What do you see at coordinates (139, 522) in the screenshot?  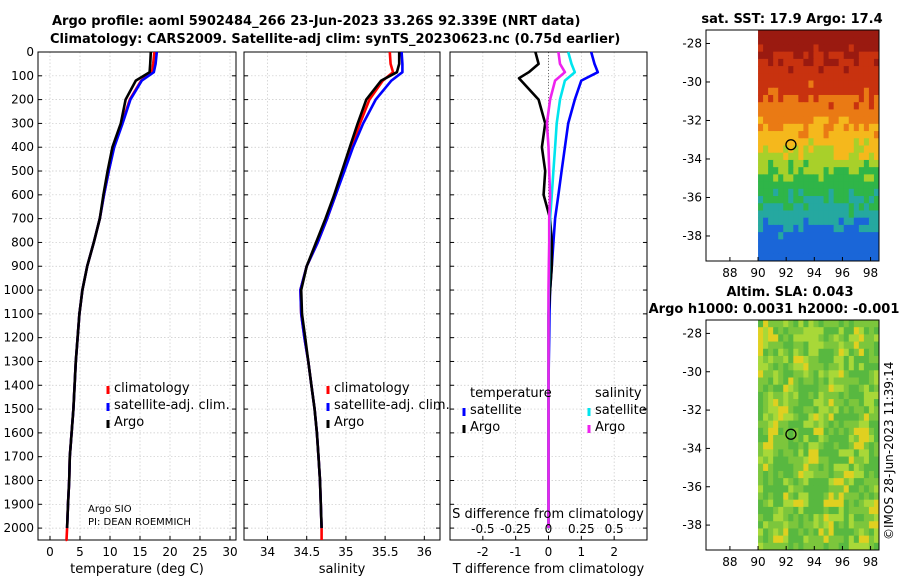 I see `annotation-line2: PI: DEAN ROEMMICH` at bounding box center [139, 522].